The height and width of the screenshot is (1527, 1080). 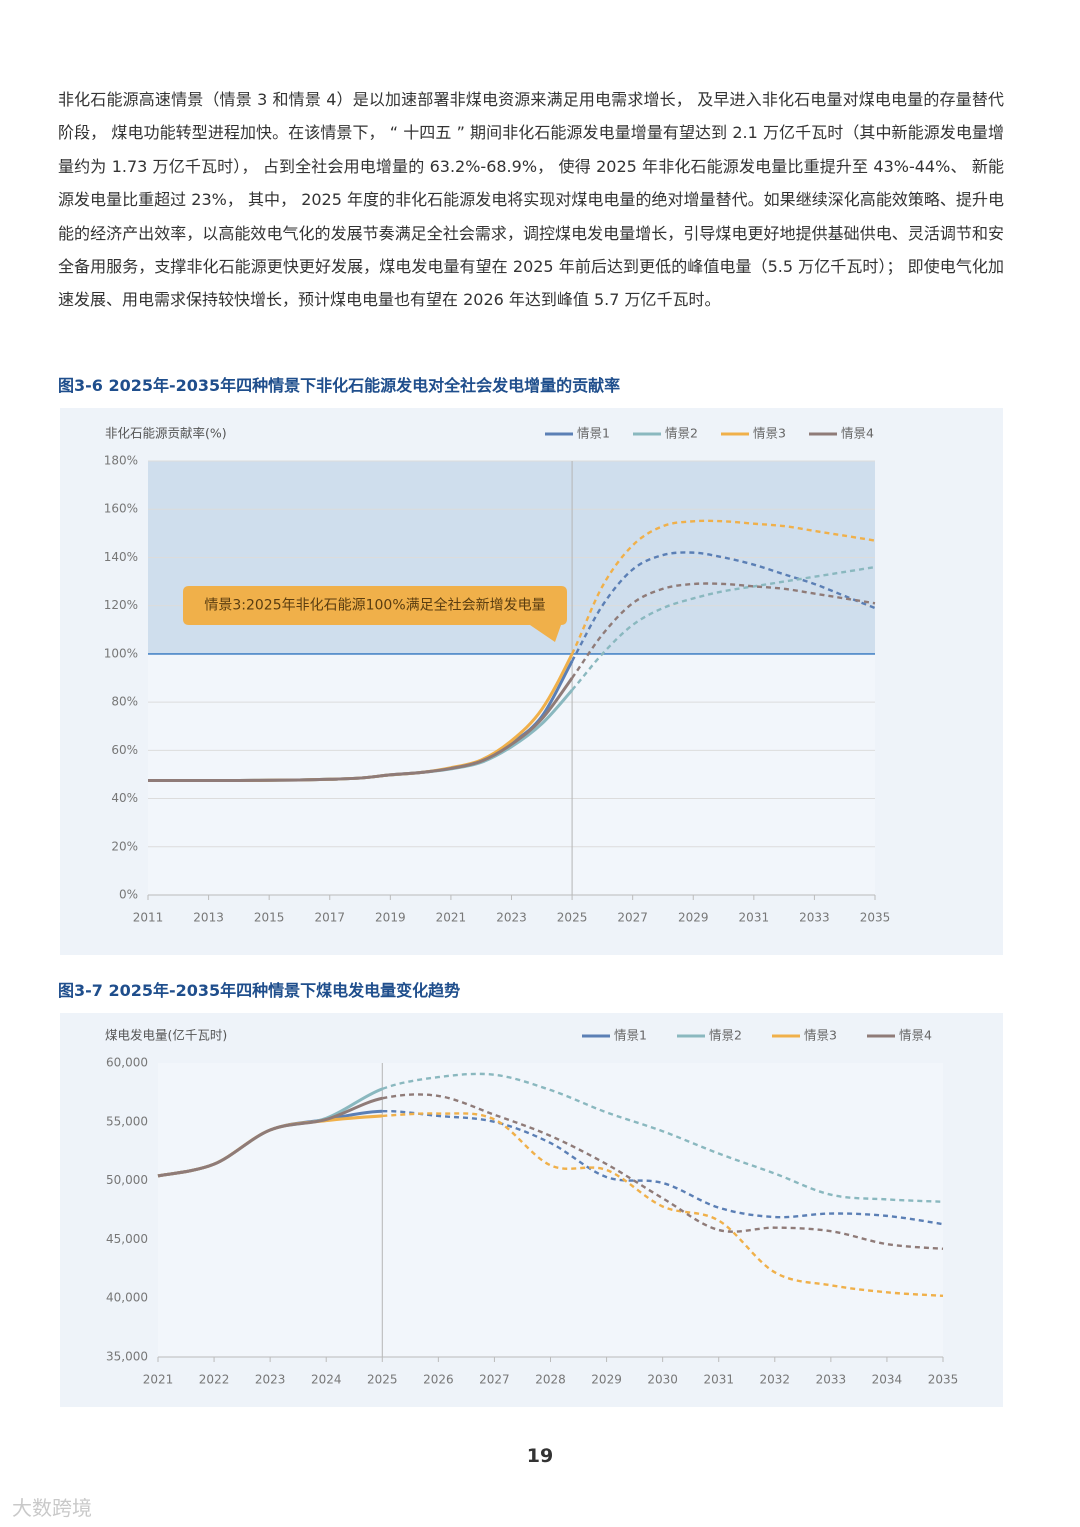 I want to click on y-tick-label: 60,000, so click(x=127, y=1063).